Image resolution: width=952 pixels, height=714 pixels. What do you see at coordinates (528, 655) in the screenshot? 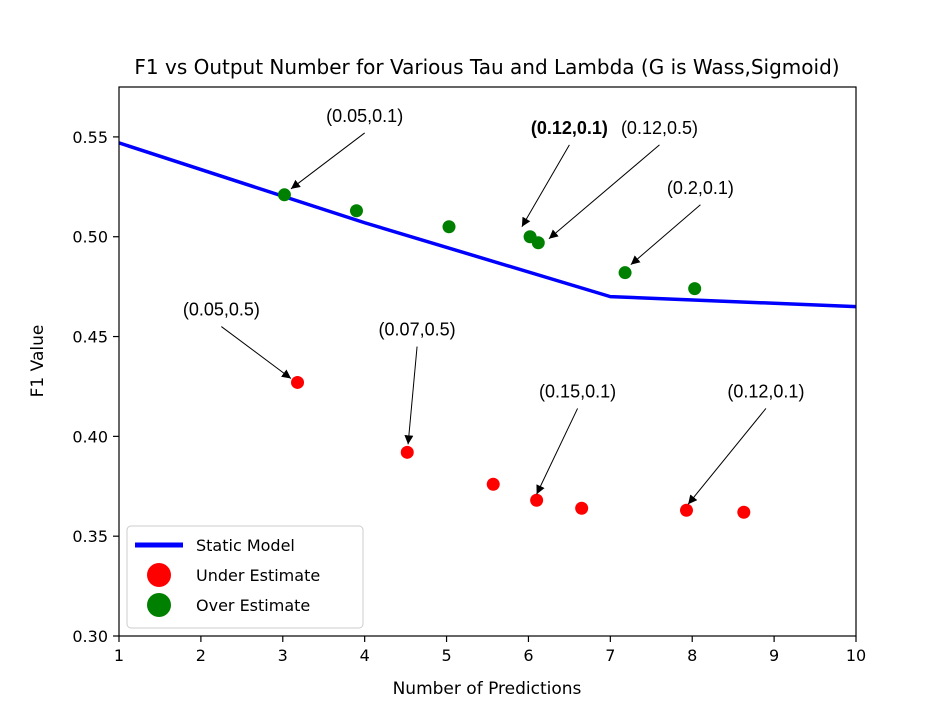
I see `x-tick-label: 6` at bounding box center [528, 655].